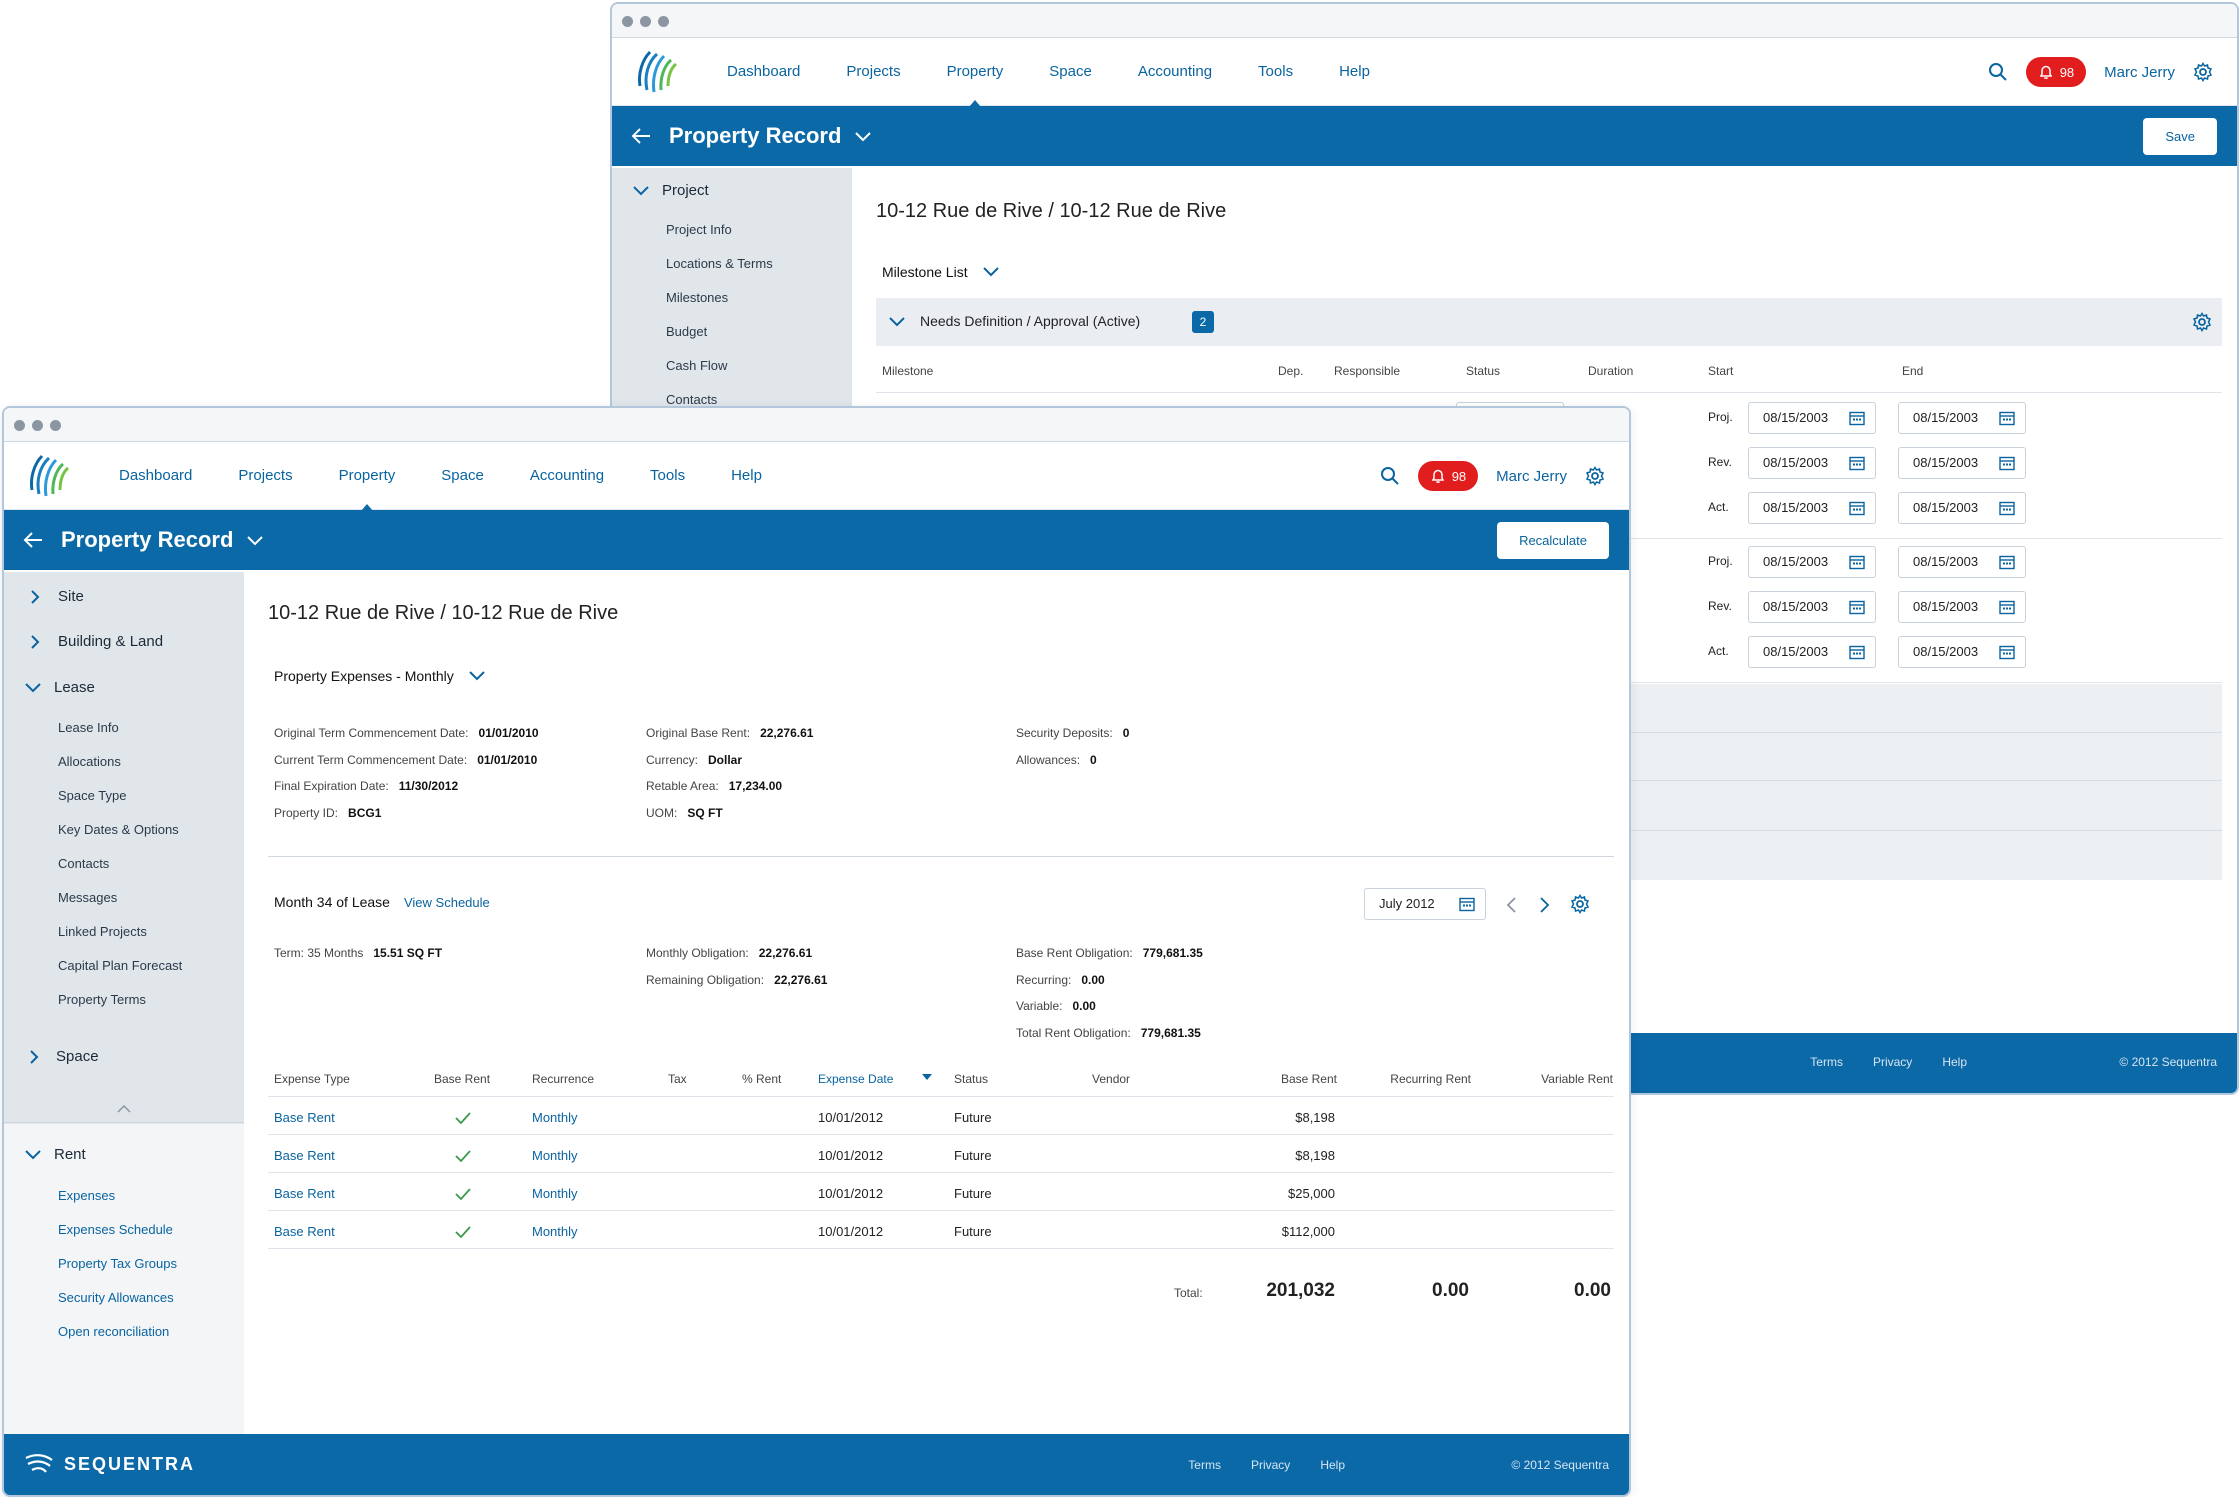  I want to click on sidebar-section-lease: Lease, so click(49, 687).